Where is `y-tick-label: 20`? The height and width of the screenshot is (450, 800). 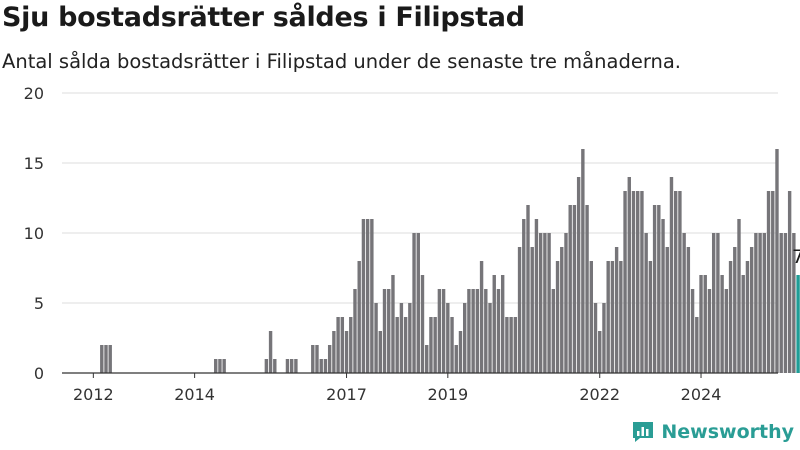
y-tick-label: 20 is located at coordinates (34, 93).